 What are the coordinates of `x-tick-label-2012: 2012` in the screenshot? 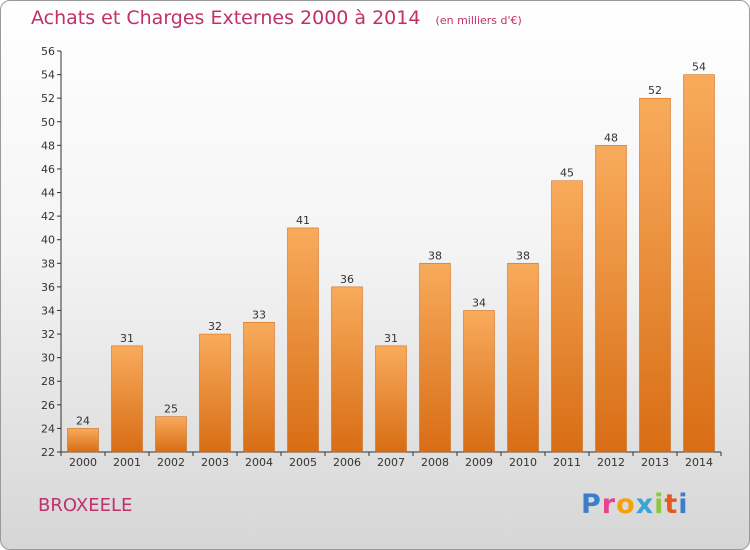 It's located at (611, 462).